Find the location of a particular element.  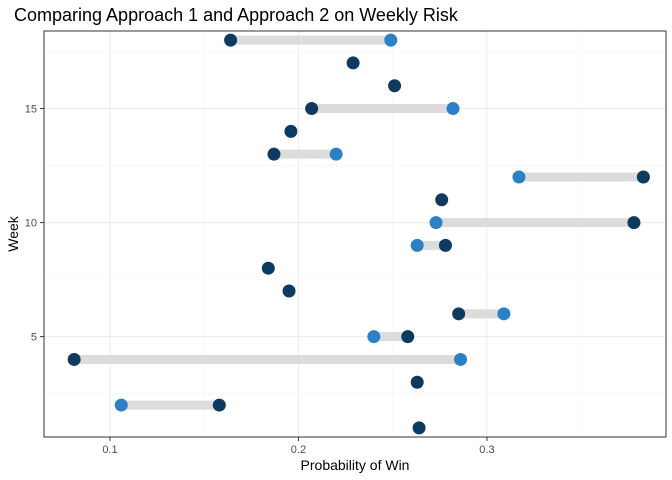

x-tick-label: 0.2 is located at coordinates (298, 450).